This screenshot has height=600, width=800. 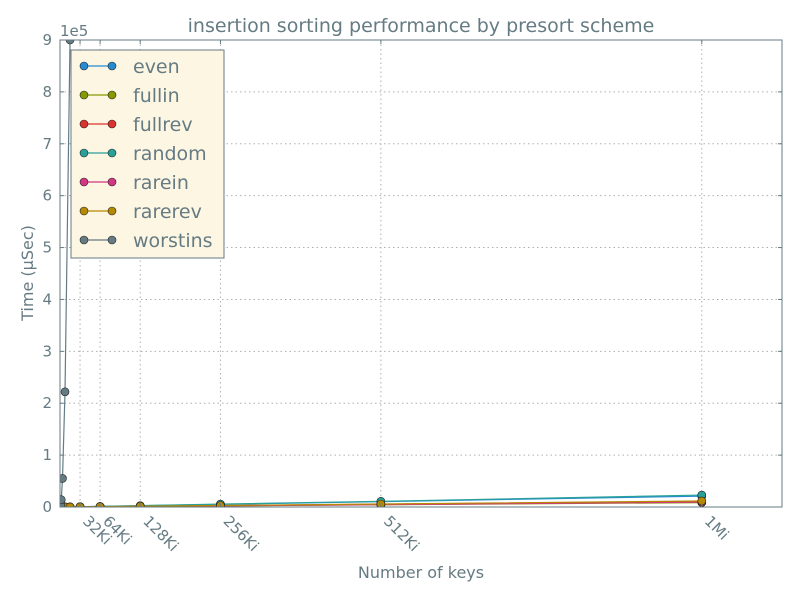 I want to click on y-tick-label: 1, so click(x=47, y=455).